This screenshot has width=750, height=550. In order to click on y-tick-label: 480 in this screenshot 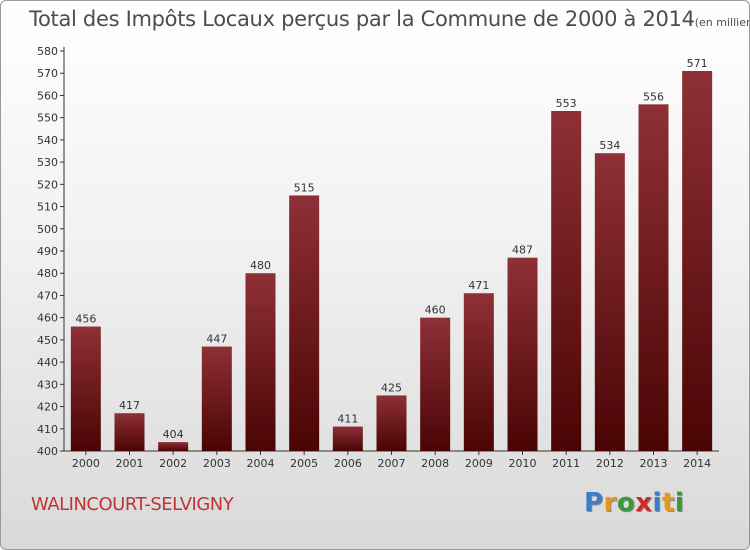, I will do `click(47, 273)`.